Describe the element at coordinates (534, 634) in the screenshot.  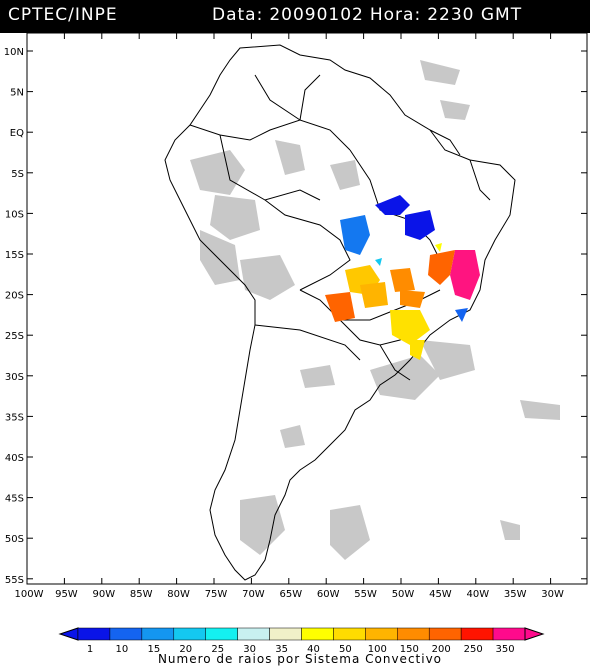
I see `legend-arrow-right` at that location.